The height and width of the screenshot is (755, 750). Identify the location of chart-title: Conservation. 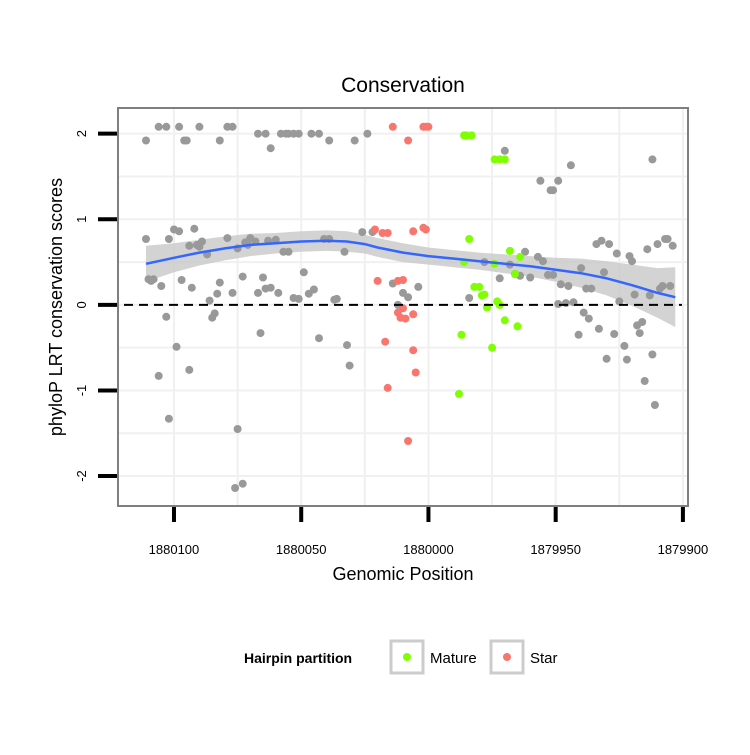
(403, 85).